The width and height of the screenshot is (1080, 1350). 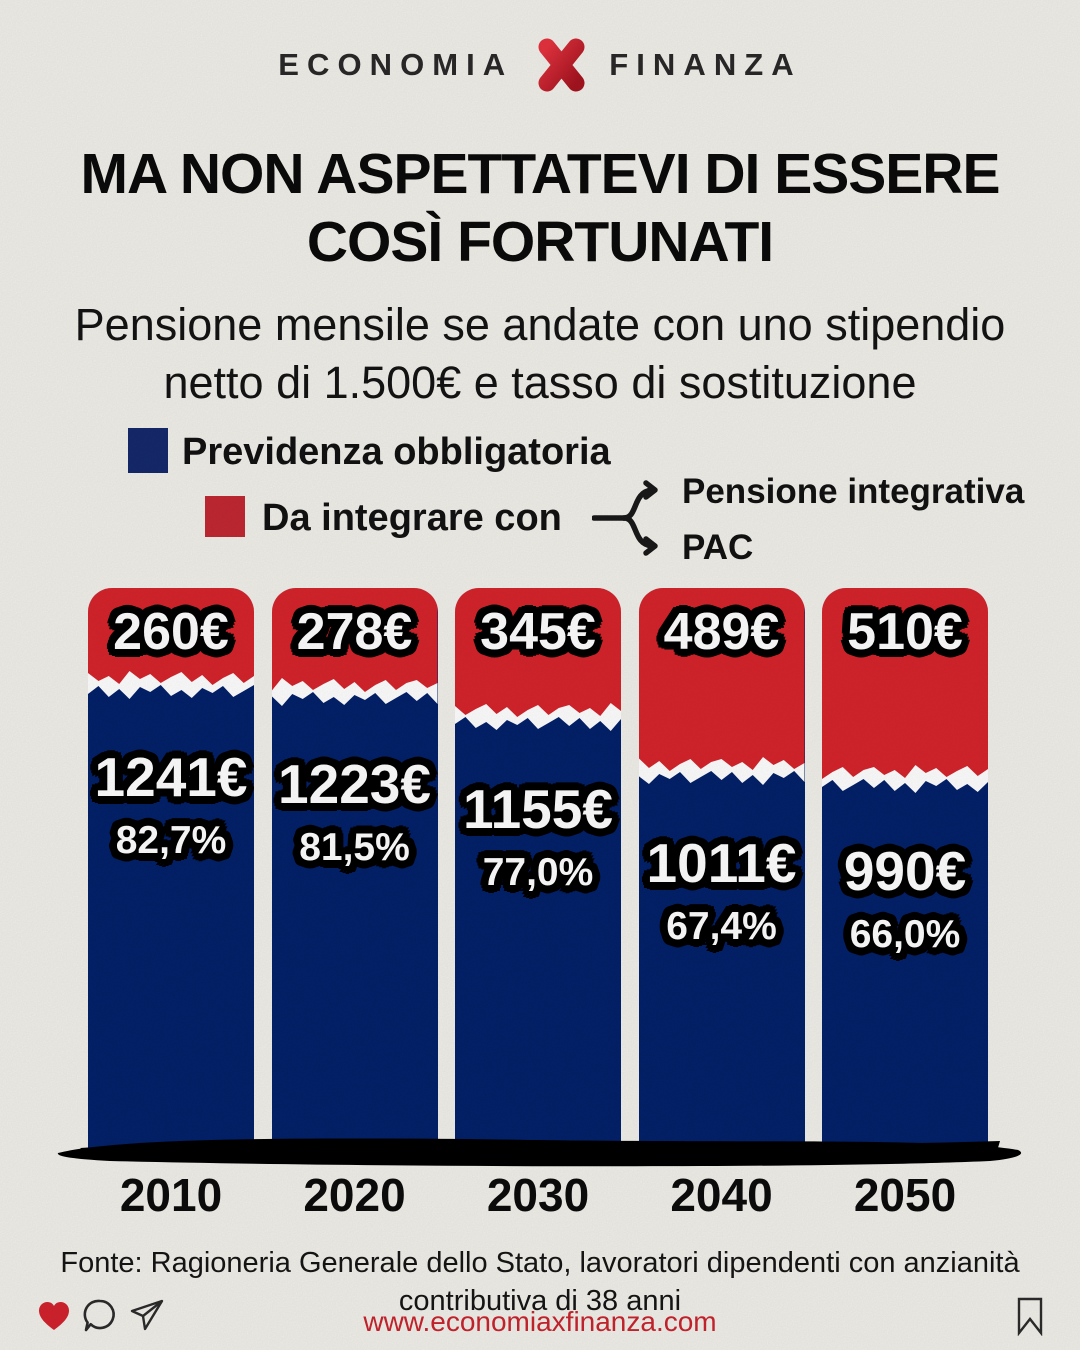 I want to click on legend-swatch-integrate, so click(x=225, y=516).